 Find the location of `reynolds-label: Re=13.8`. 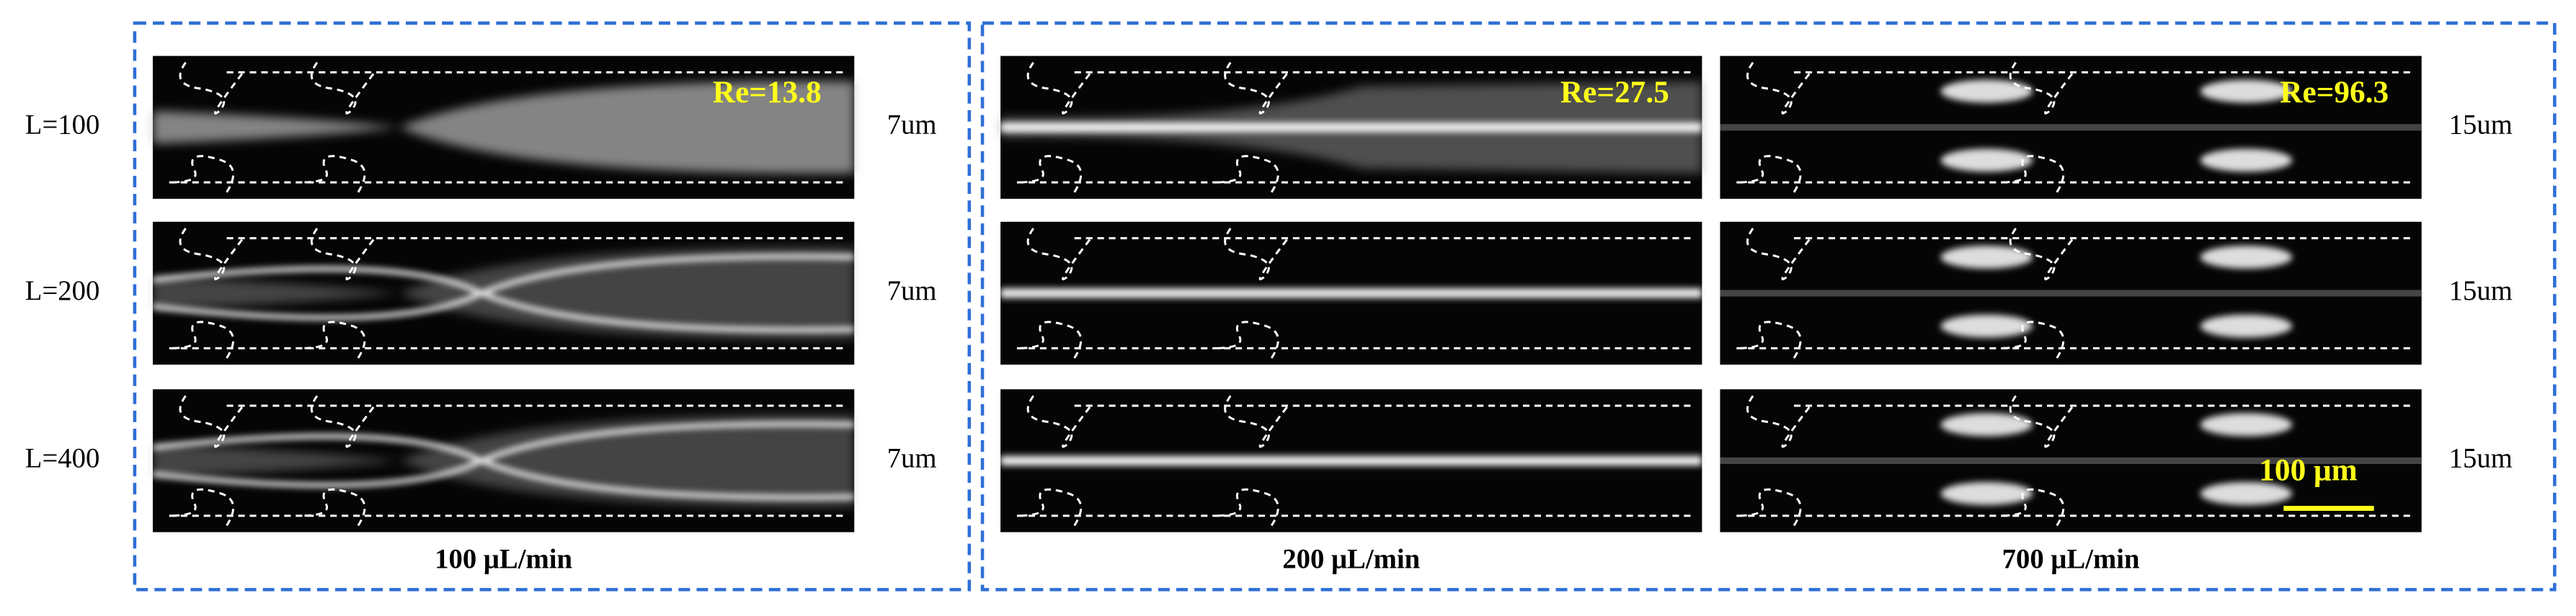

reynolds-label: Re=13.8 is located at coordinates (768, 92).